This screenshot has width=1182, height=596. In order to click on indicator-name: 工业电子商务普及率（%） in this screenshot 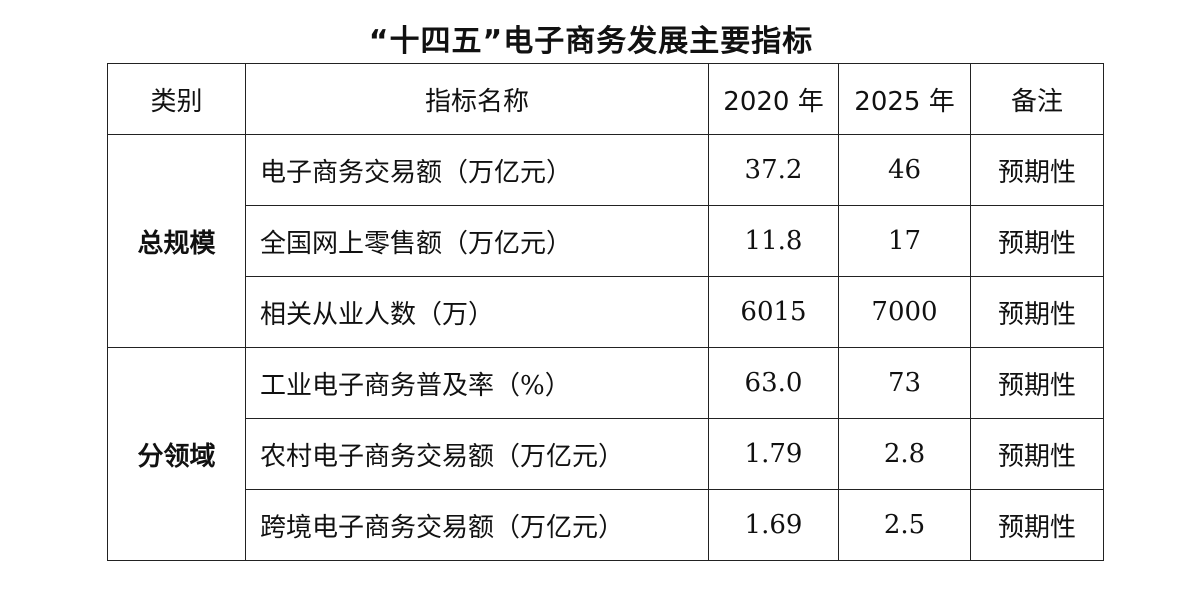, I will do `click(477, 383)`.